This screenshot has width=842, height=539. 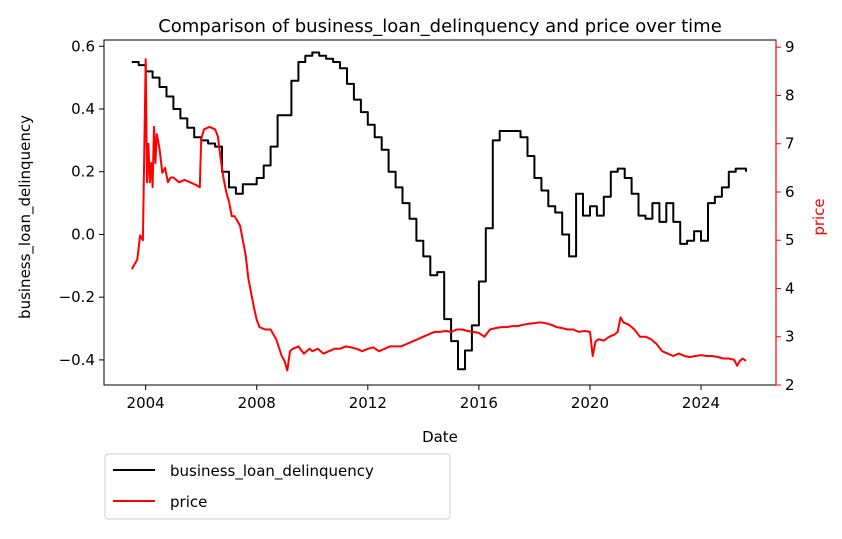 What do you see at coordinates (590, 403) in the screenshot?
I see `x-tick-label: 2020` at bounding box center [590, 403].